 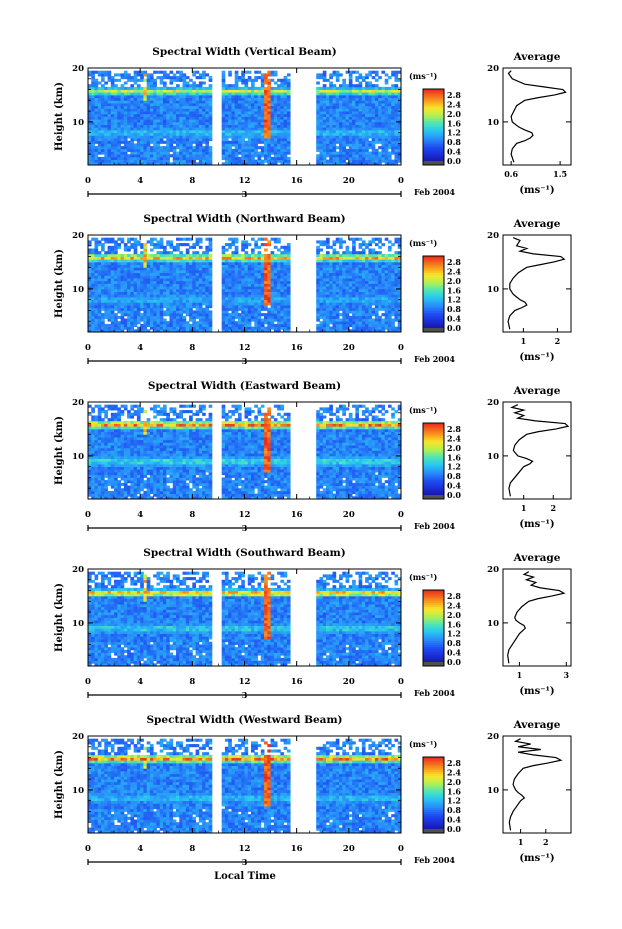 What do you see at coordinates (244, 219) in the screenshot?
I see `panel-title: Spectral Width (Northward Beam)` at bounding box center [244, 219].